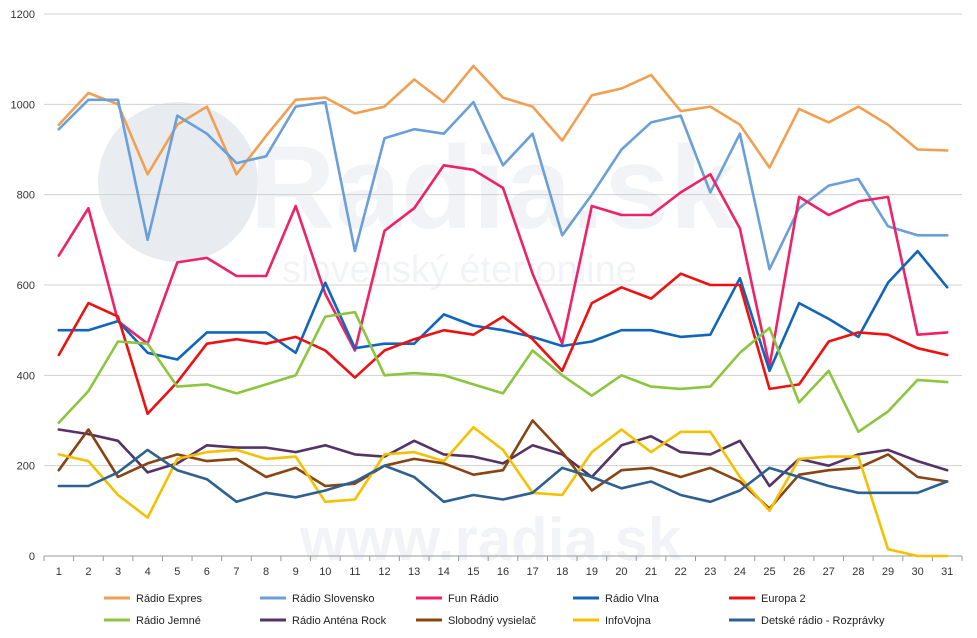  What do you see at coordinates (23, 15) in the screenshot?
I see `y-tick-label: 1200` at bounding box center [23, 15].